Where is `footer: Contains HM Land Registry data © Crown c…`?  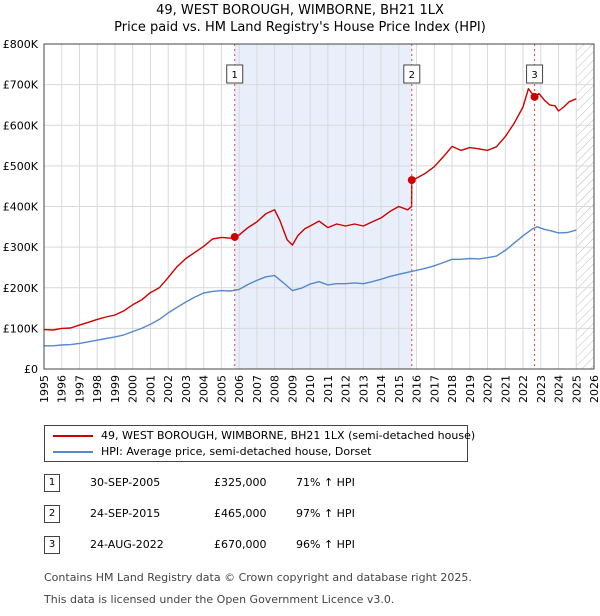
footer: Contains HM Land Registry data © Crown c… is located at coordinates (258, 588).